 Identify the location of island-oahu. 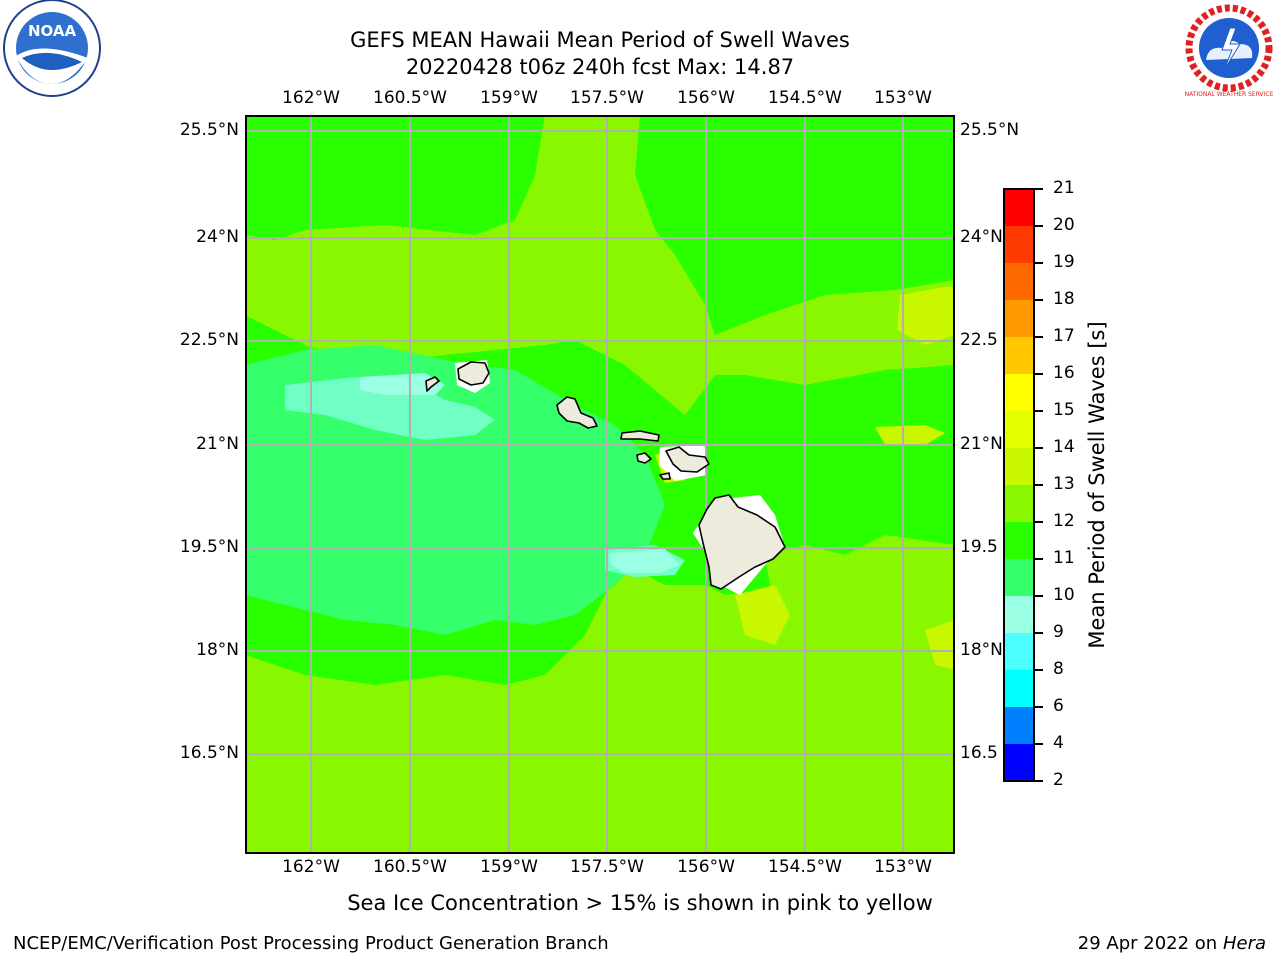
(577, 412).